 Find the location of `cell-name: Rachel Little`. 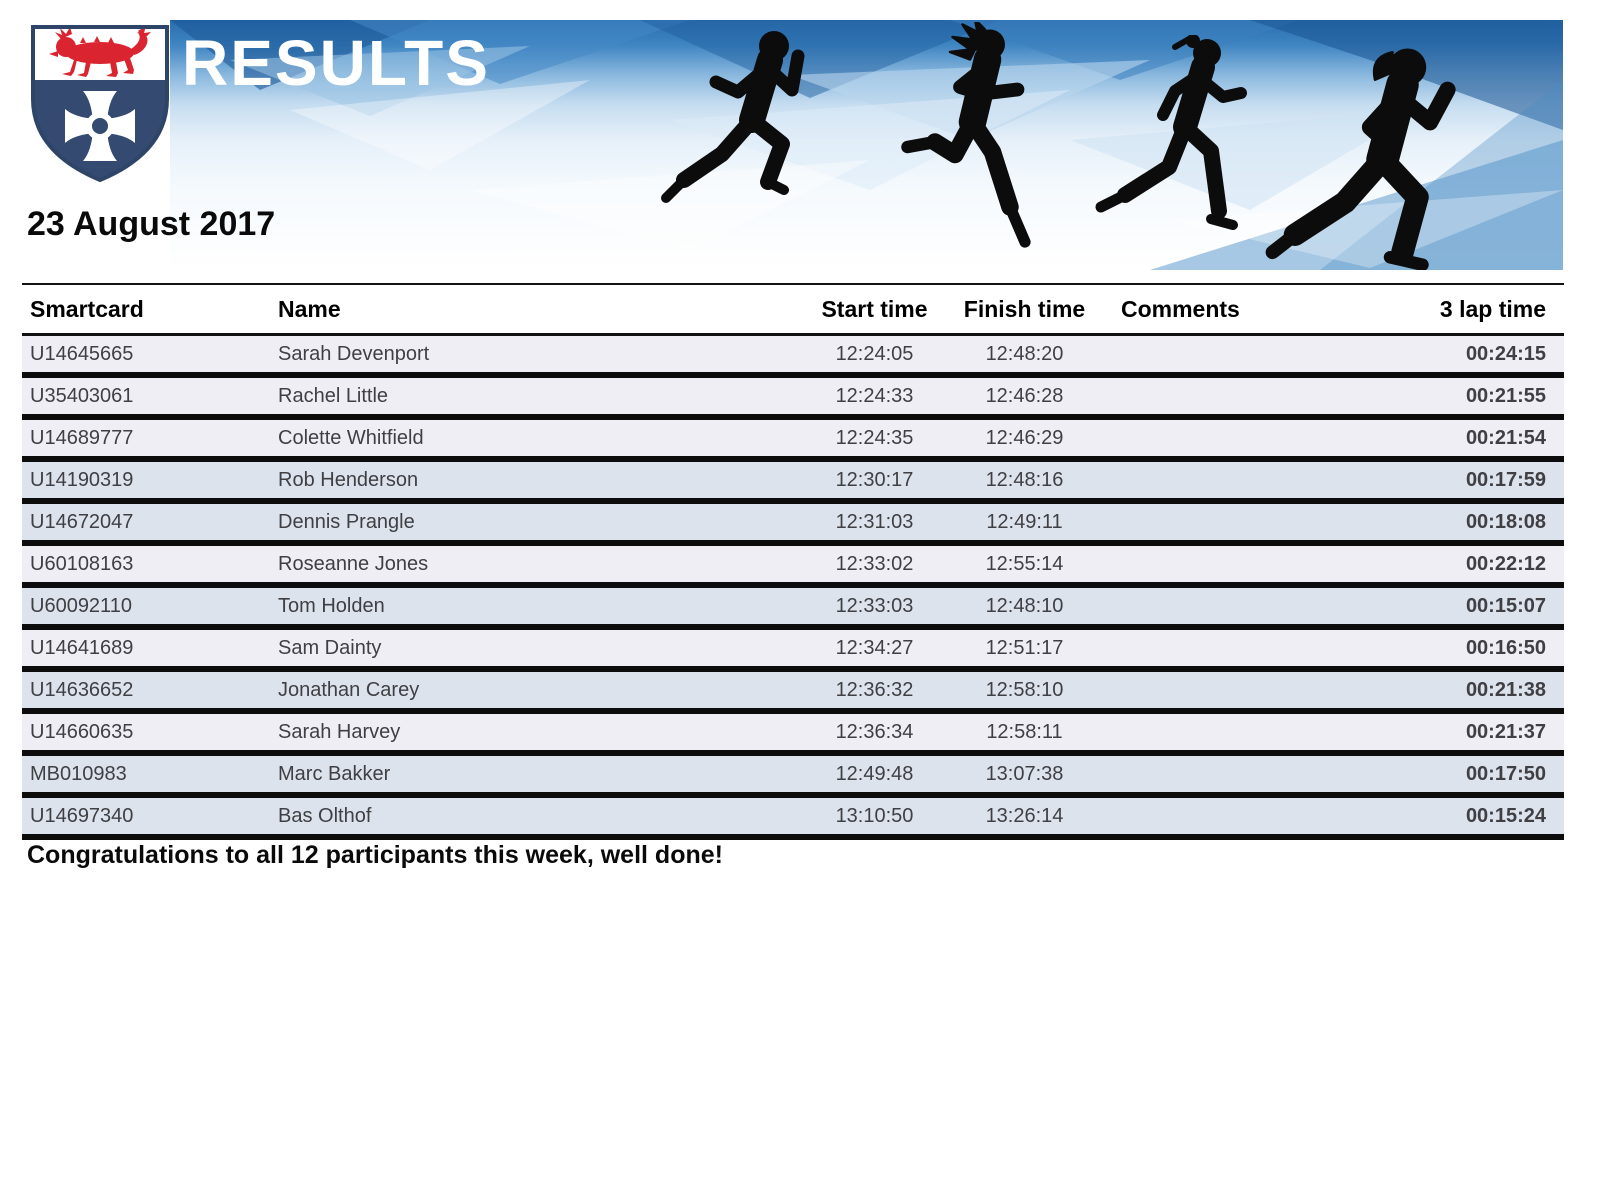

cell-name: Rachel Little is located at coordinates (333, 395).